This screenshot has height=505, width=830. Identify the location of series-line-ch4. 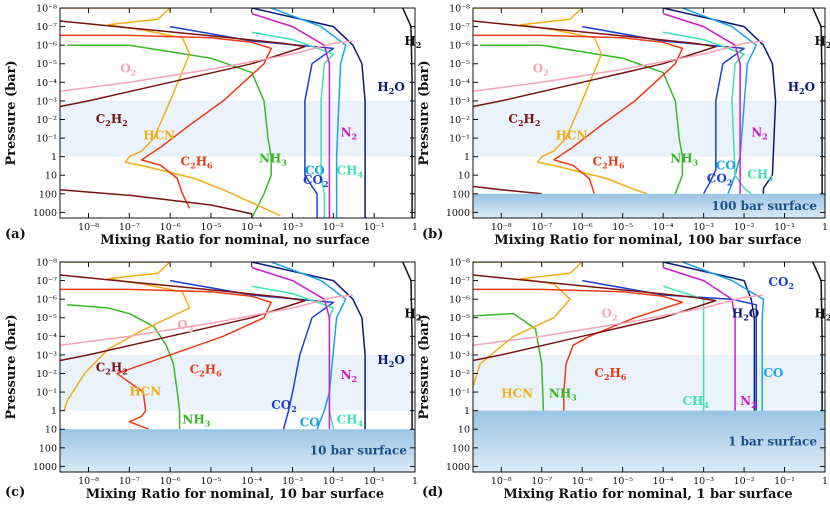
(683, 348).